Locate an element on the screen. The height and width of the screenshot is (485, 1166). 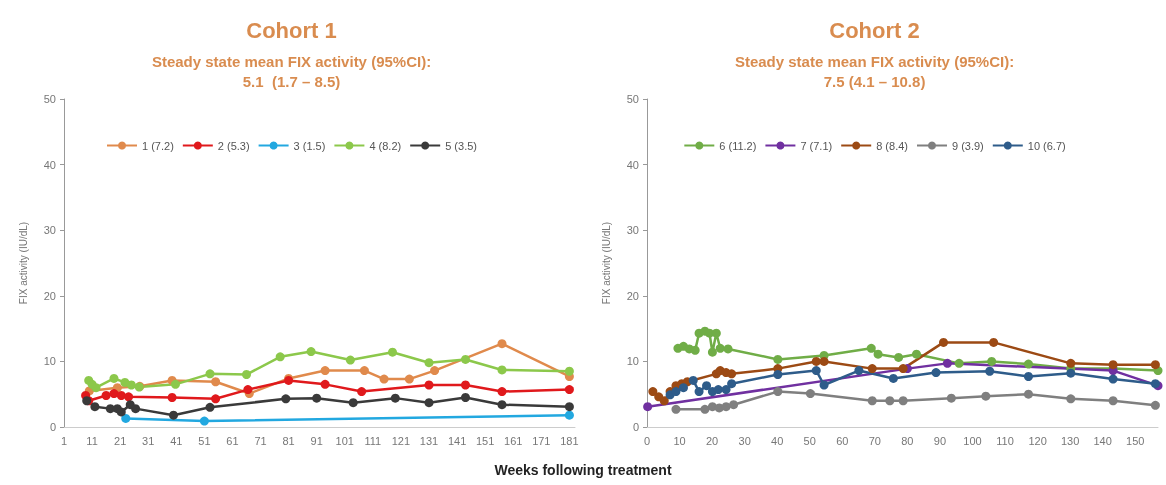
legend-label: 6 (11.2) is located at coordinates (738, 145).